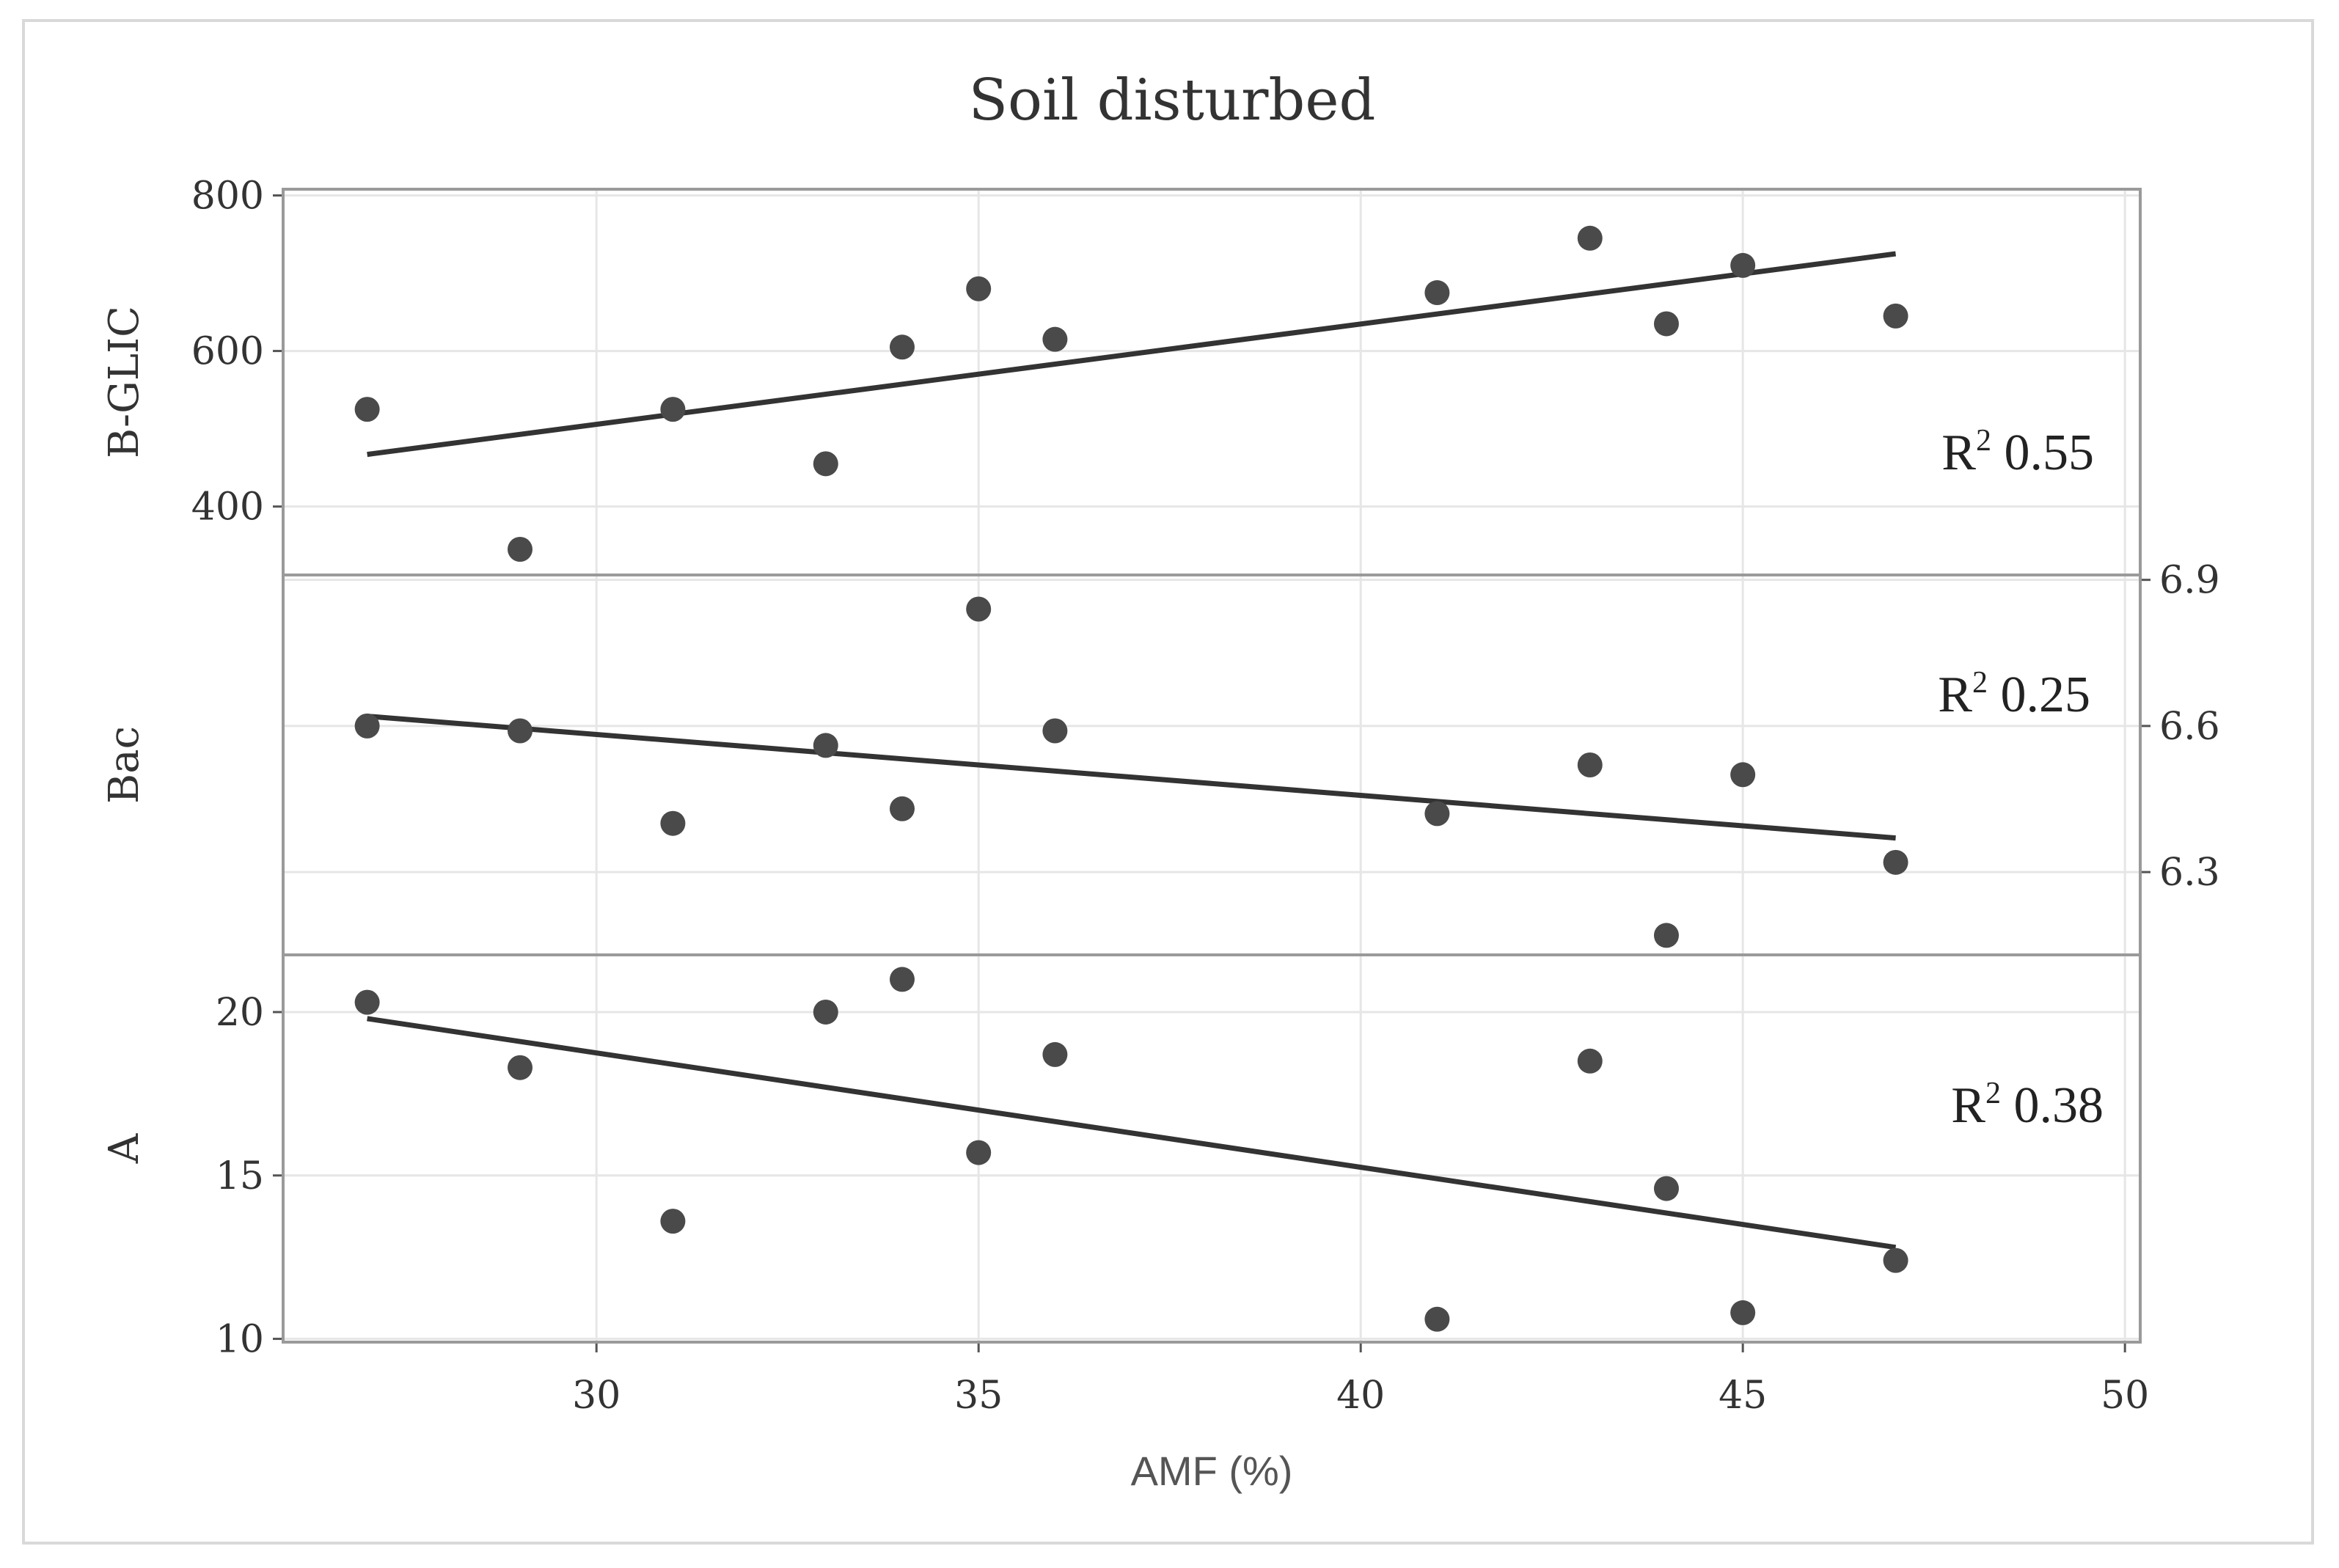 Image resolution: width=2339 pixels, height=1568 pixels. I want to click on x-tick-label: 45, so click(1742, 1396).